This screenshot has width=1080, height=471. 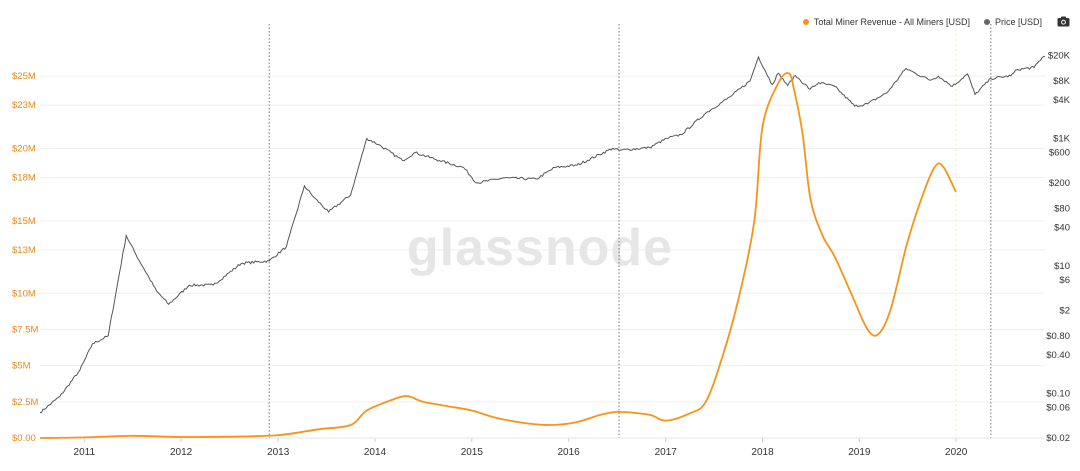 What do you see at coordinates (85, 452) in the screenshot?
I see `x-tick-label: 2011` at bounding box center [85, 452].